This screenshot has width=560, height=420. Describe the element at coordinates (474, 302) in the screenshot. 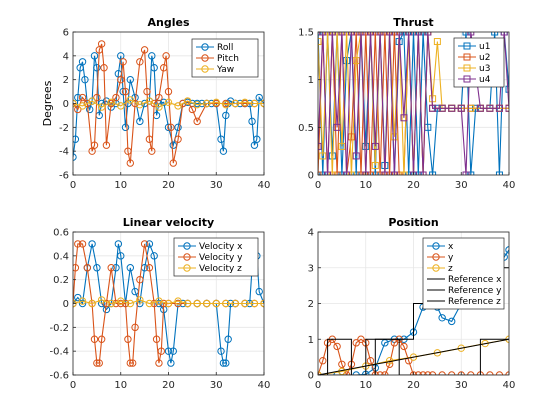

I see `legend-label: Reference z` at that location.